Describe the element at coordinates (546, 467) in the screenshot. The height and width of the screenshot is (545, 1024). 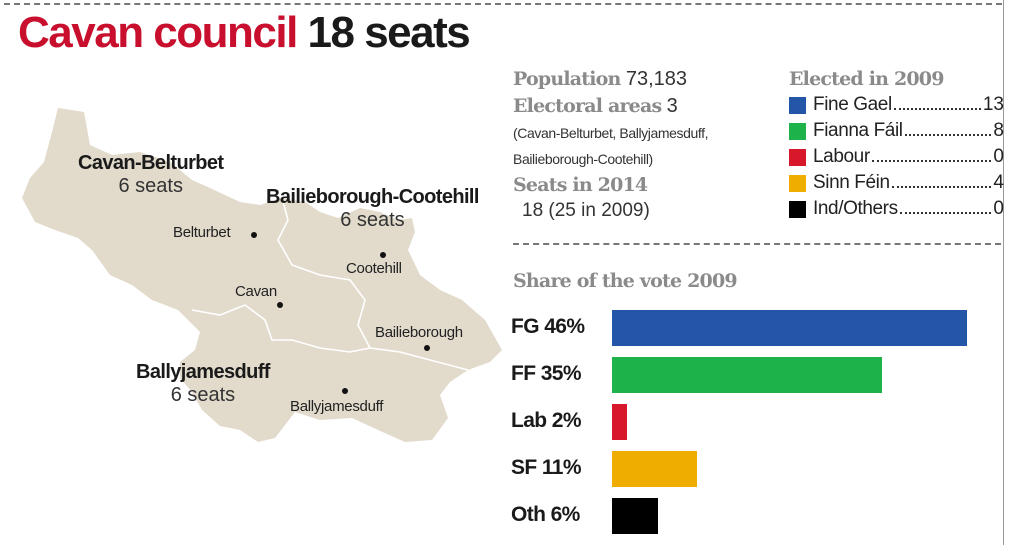
I see `bar-label-sf: SF 11%` at that location.